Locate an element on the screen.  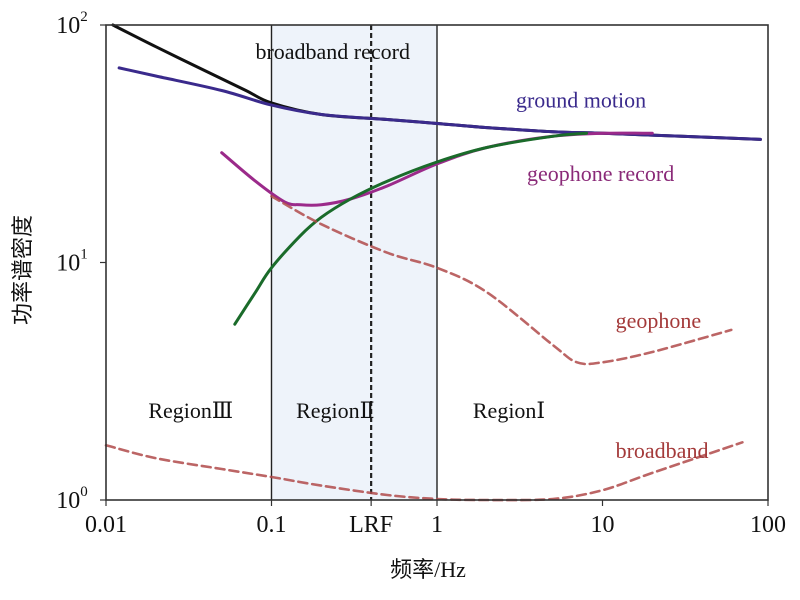
region-label: RegionⅠ is located at coordinates (509, 410).